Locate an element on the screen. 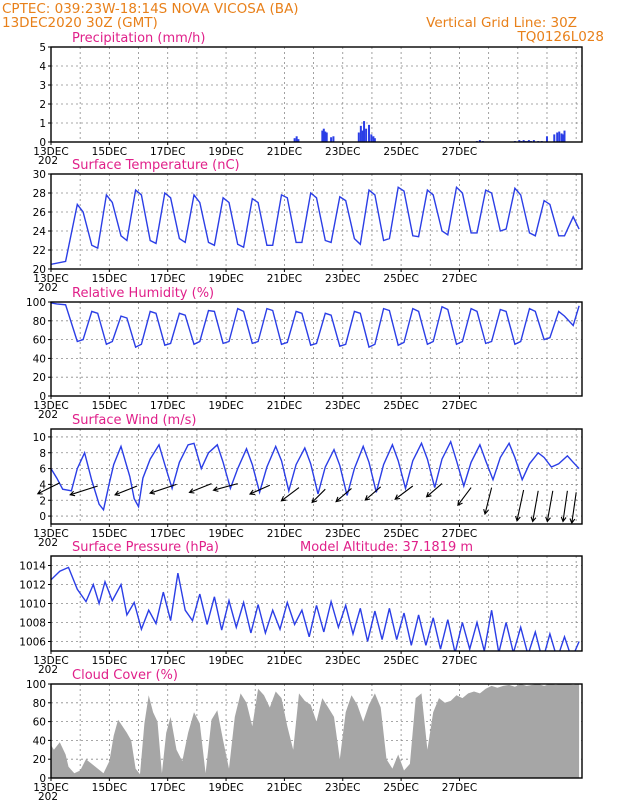 Image resolution: width=618 pixels, height=800 pixels. y-tick-label: 1008 is located at coordinates (32, 624).